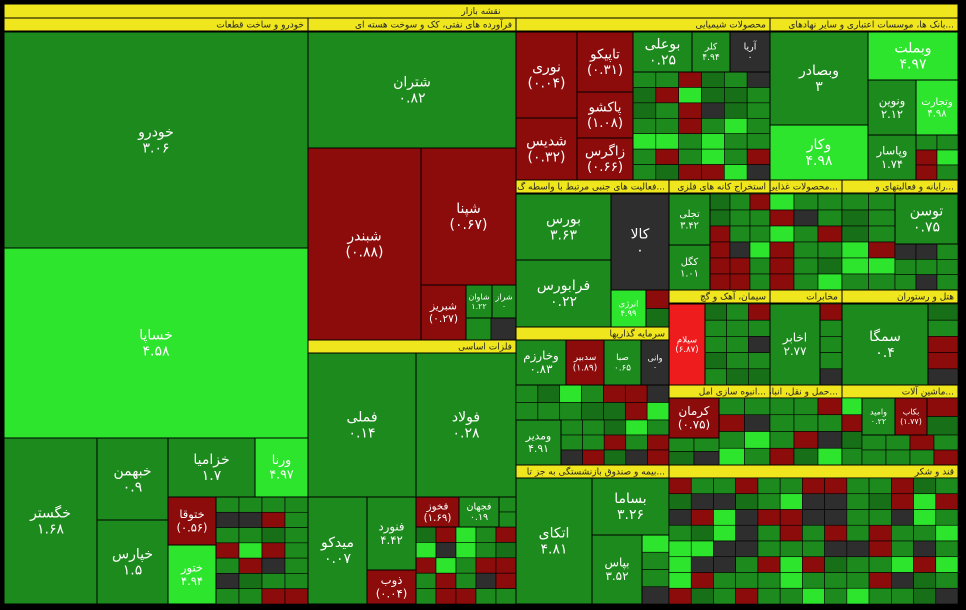 The width and height of the screenshot is (966, 610). What do you see at coordinates (662, 60) in the screenshot?
I see `stock-change: ۰.۲۵` at bounding box center [662, 60].